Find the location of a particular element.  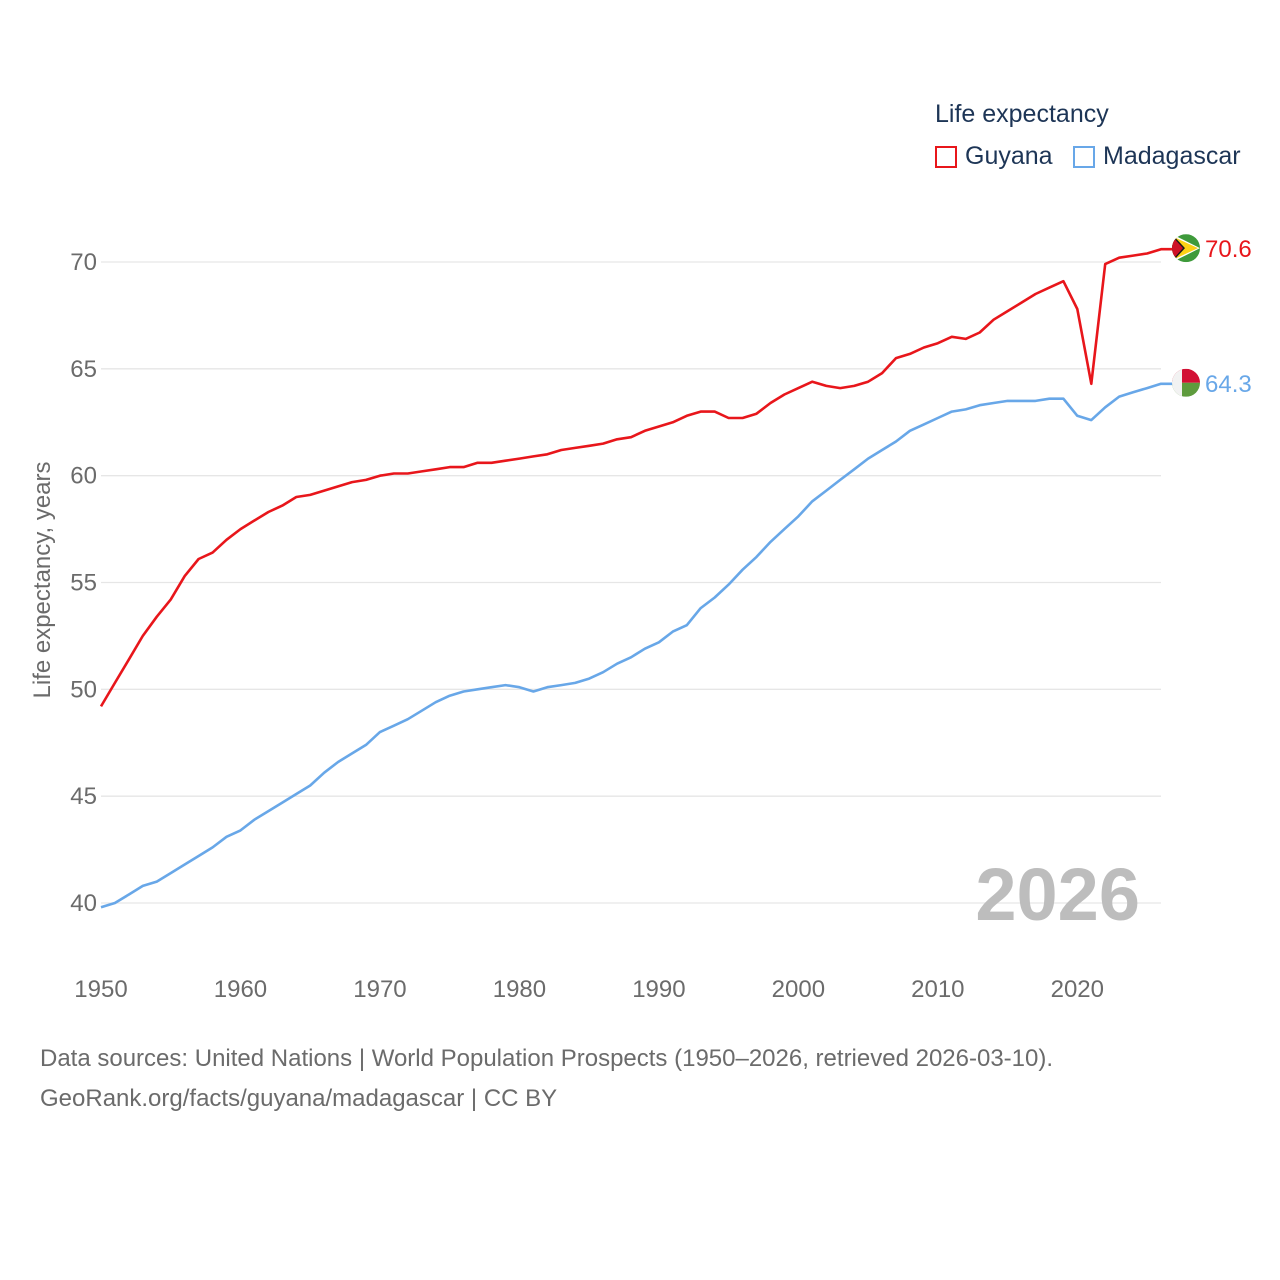

end-value-label-madagascar: 64.3 is located at coordinates (1228, 384).